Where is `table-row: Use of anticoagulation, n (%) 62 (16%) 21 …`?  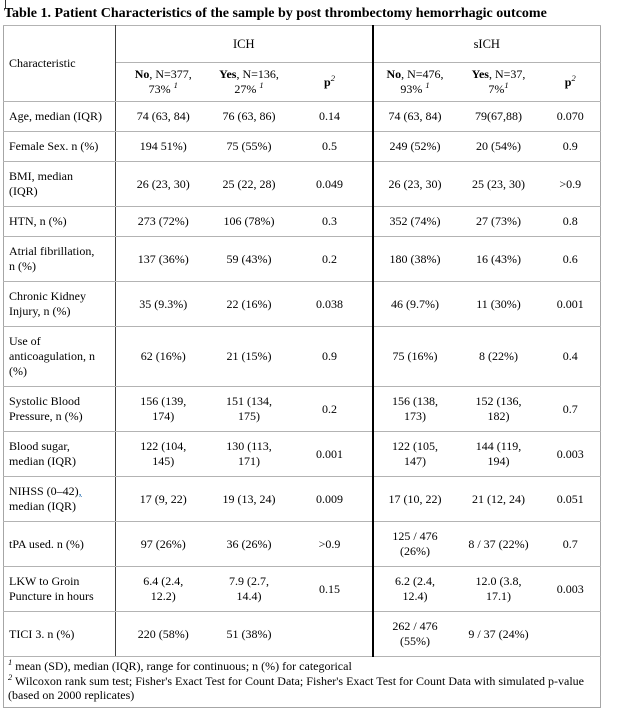 table-row: Use of anticoagulation, n (%) 62 (16%) 21 … is located at coordinates (302, 356).